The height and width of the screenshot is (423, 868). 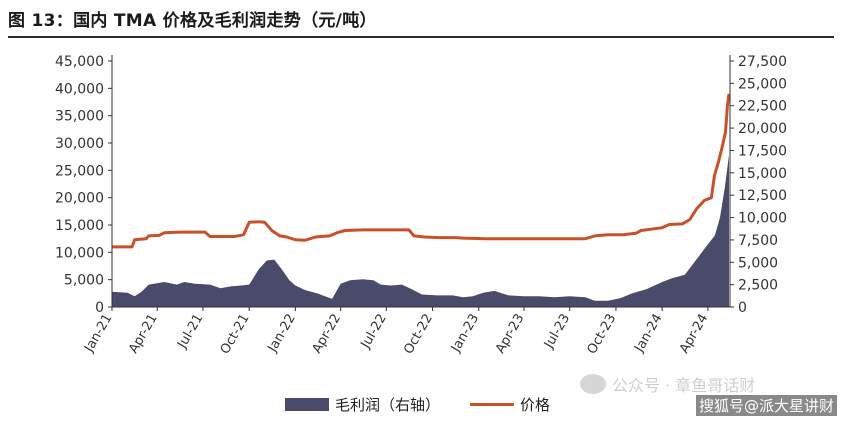 What do you see at coordinates (79, 226) in the screenshot?
I see `left-axis-tick-label: 15,000` at bounding box center [79, 226].